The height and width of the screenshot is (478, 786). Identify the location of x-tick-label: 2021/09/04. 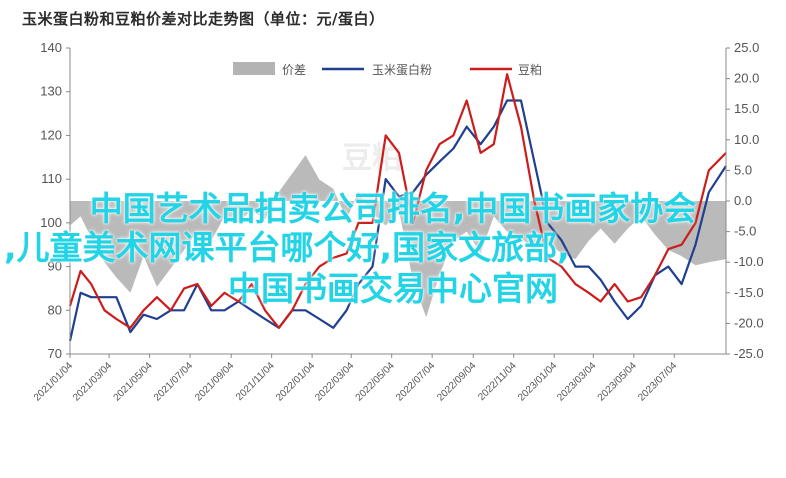
(214, 381).